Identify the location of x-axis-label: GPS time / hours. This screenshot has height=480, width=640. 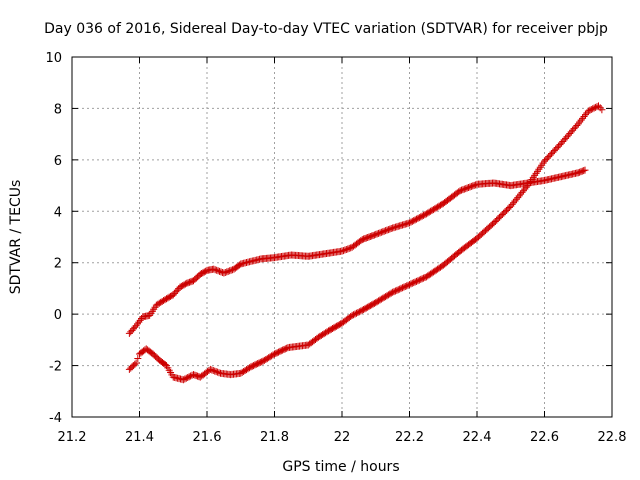
(340, 467).